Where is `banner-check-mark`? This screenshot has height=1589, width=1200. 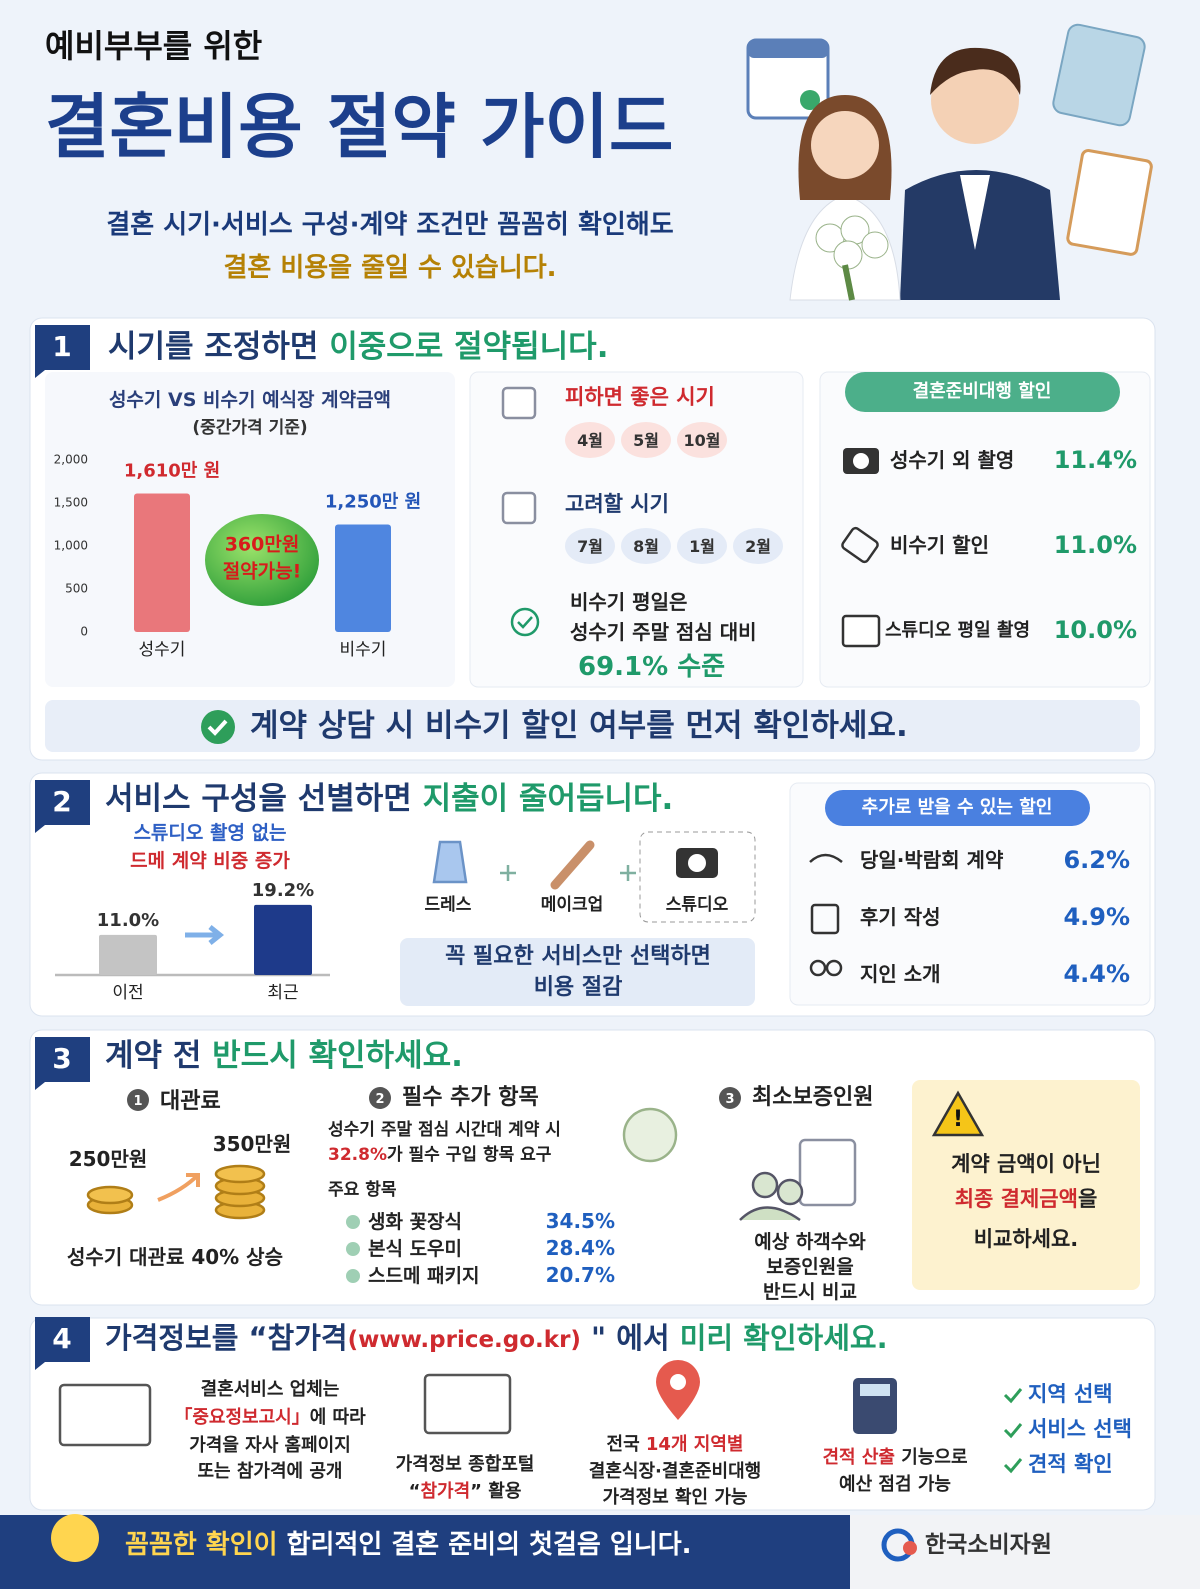
banner-check-mark is located at coordinates (217, 727).